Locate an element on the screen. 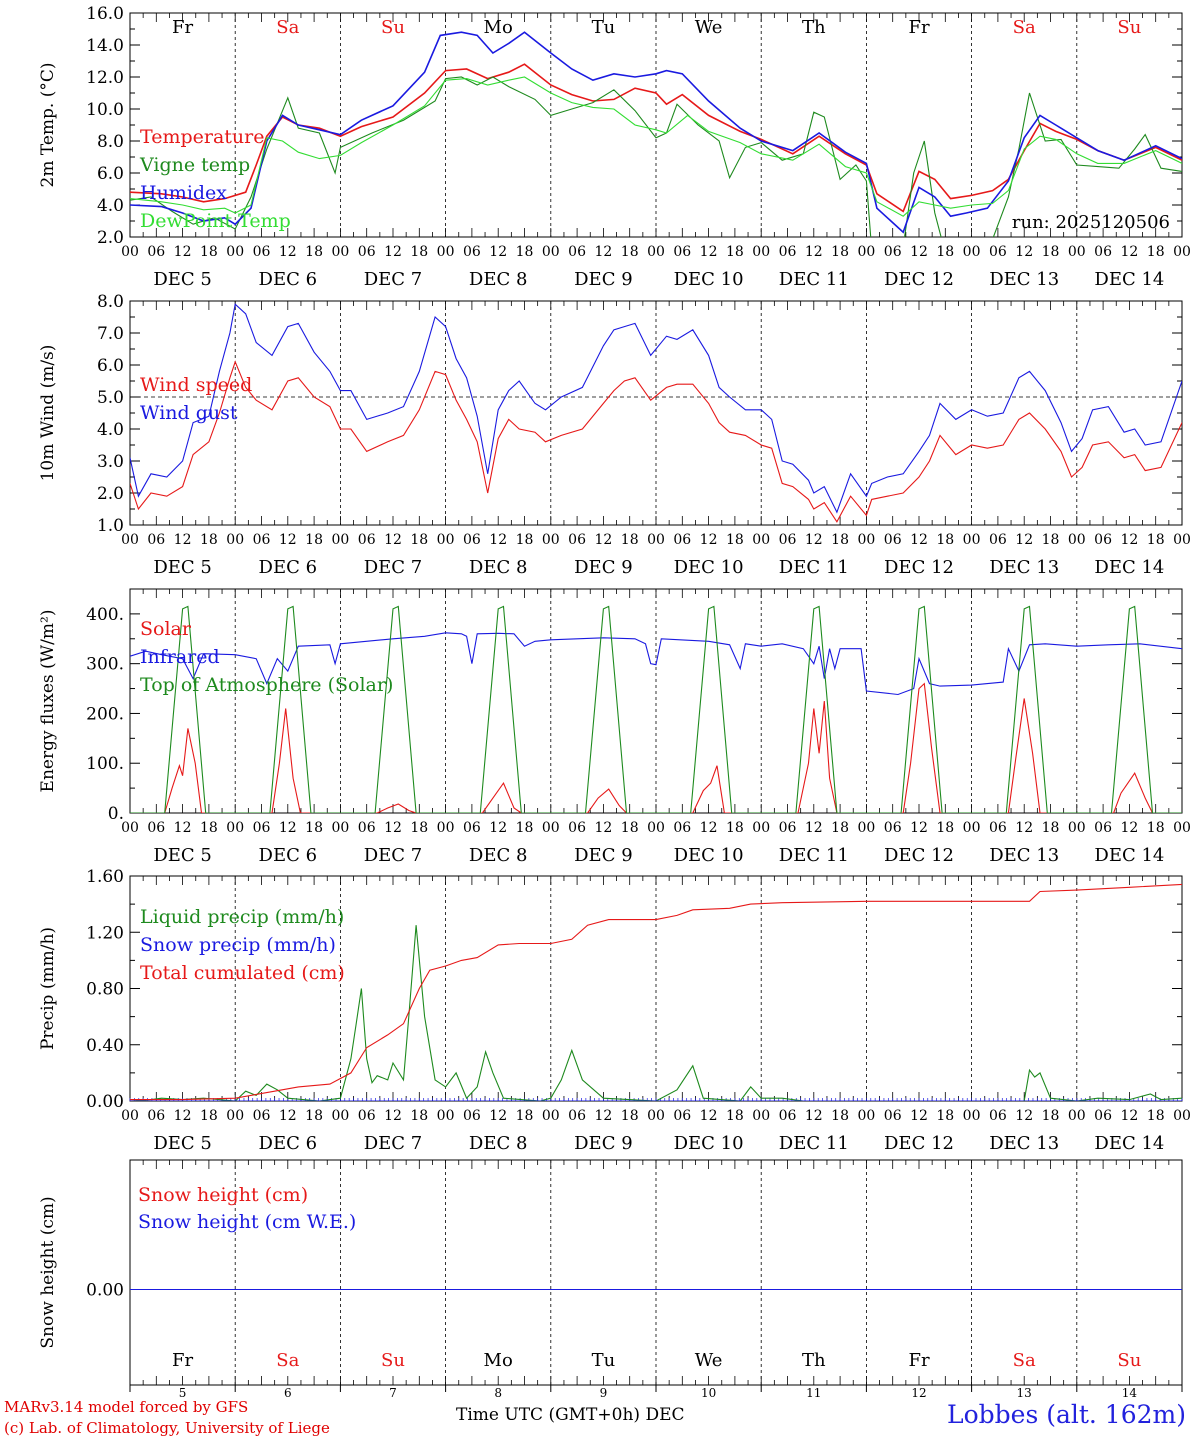  x-date-label: DEC 8 is located at coordinates (498, 855).